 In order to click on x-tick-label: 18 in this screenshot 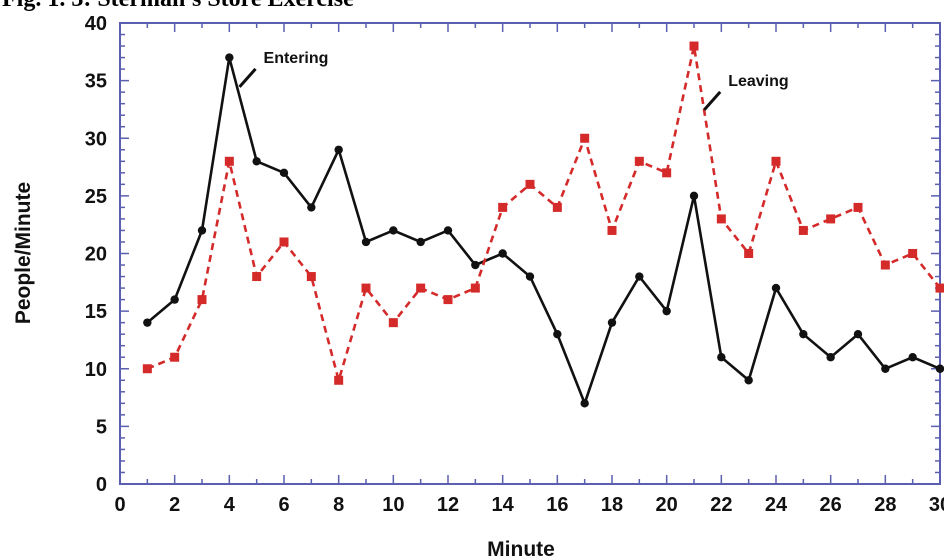, I will do `click(612, 505)`.